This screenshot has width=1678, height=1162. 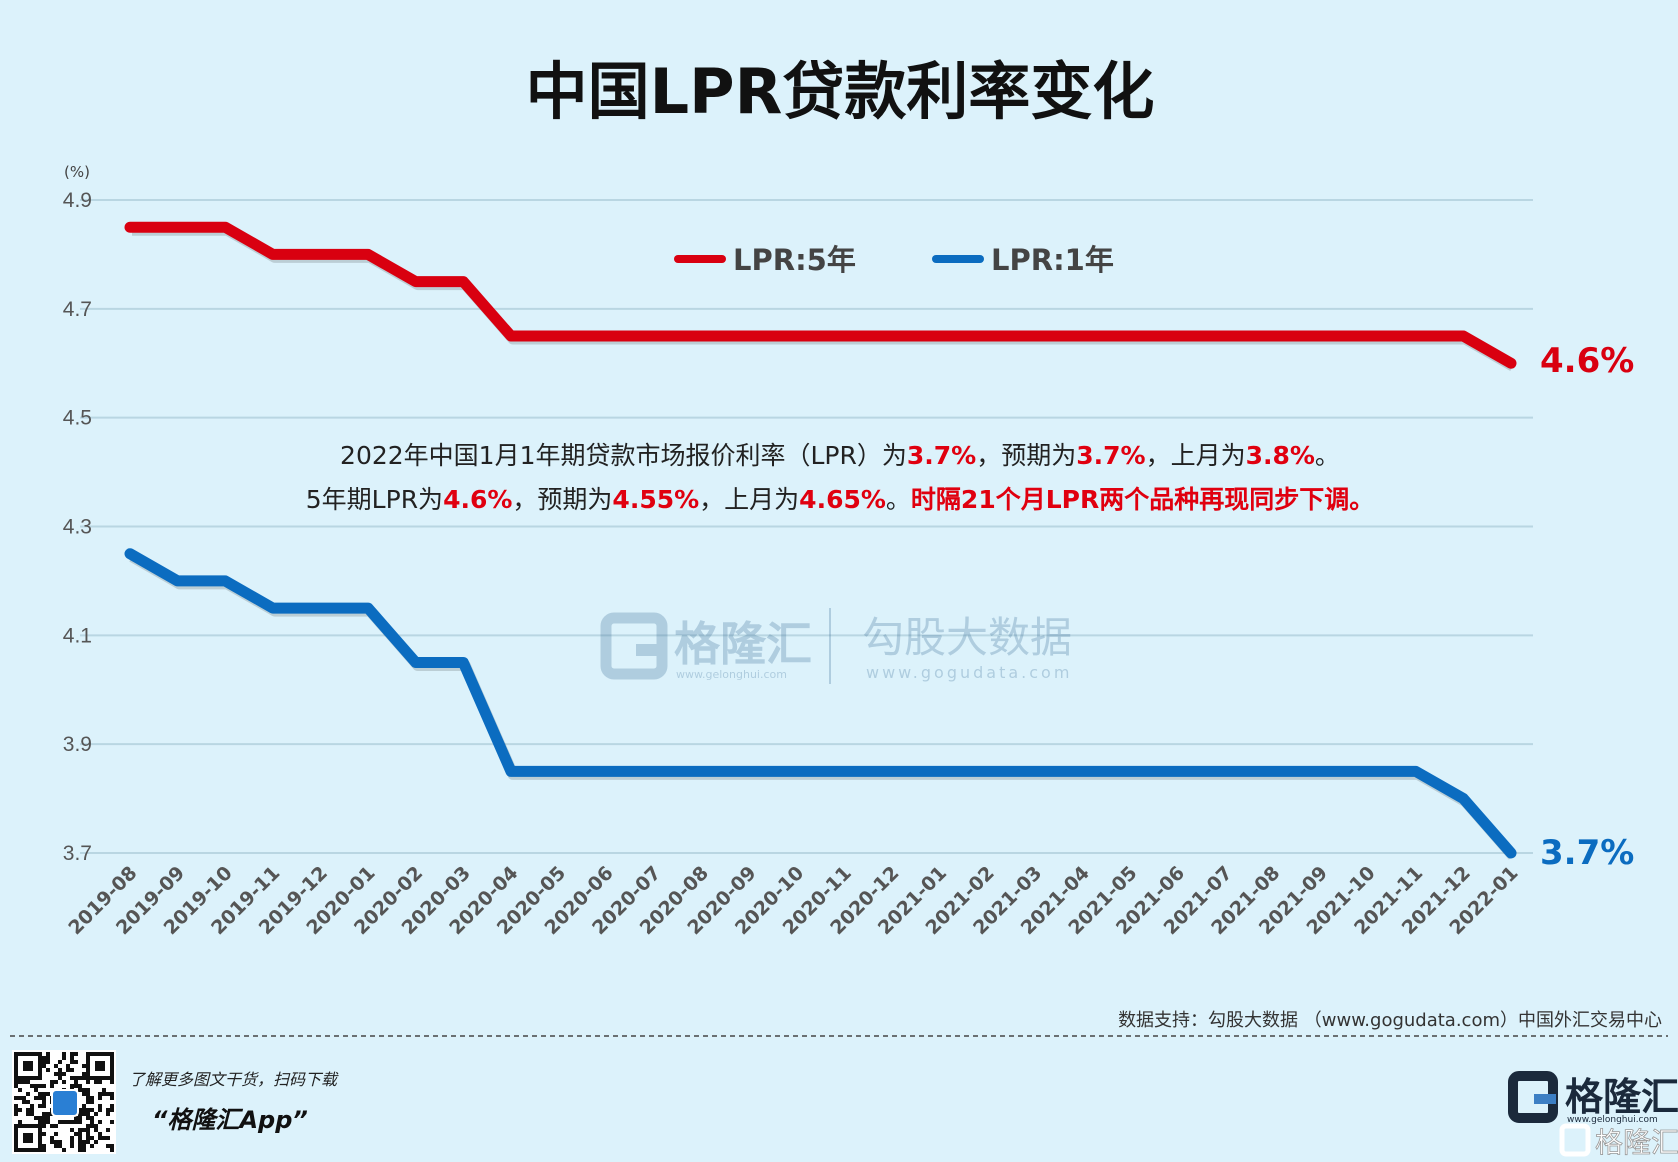 I want to click on annotation-highlight: 时隔21个月LPR两个品种再现同步下调。, so click(x=1142, y=499).